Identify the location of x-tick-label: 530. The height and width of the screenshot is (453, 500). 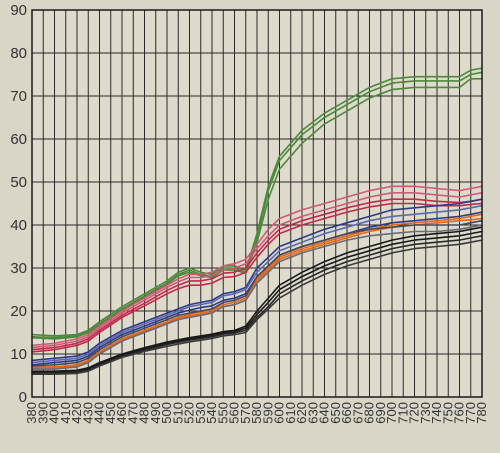
(200, 413).